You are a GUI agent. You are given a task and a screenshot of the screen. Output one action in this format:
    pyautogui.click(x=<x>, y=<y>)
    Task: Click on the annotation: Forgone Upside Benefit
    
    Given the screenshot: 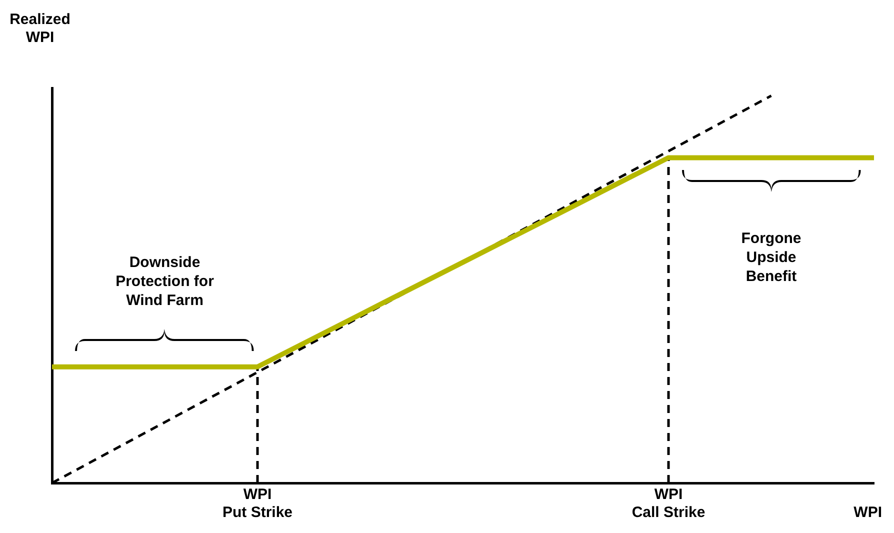 What is the action you would take?
    pyautogui.click(x=771, y=257)
    